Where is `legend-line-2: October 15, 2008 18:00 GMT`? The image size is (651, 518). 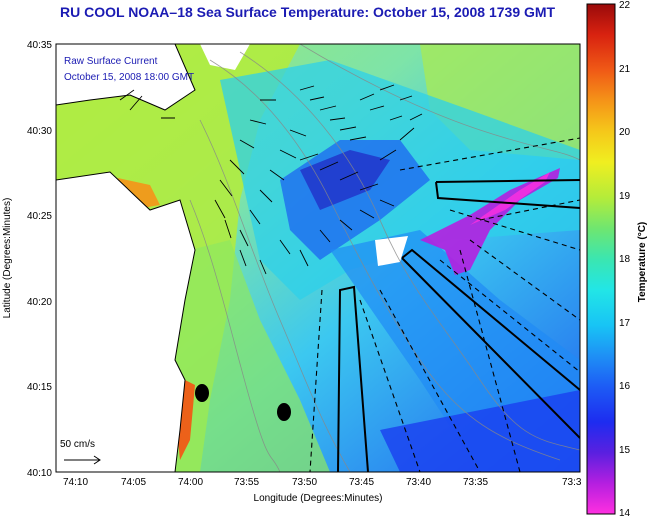
legend-line-2: October 15, 2008 18:00 GMT is located at coordinates (129, 77).